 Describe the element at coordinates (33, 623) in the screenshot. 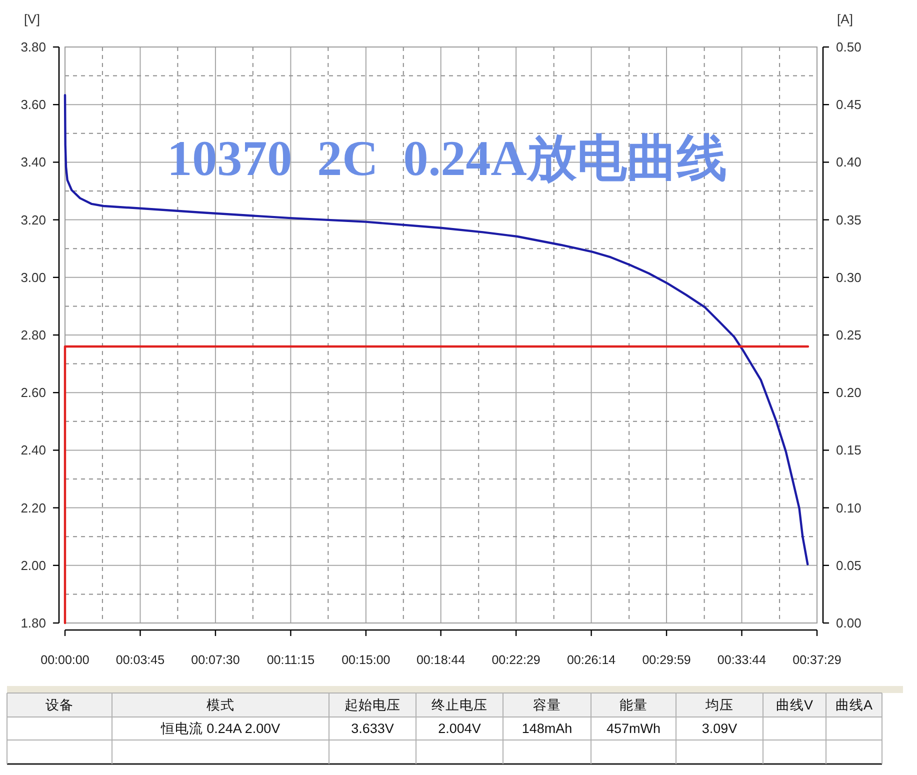

I see `y-tick-label: 1.80` at that location.